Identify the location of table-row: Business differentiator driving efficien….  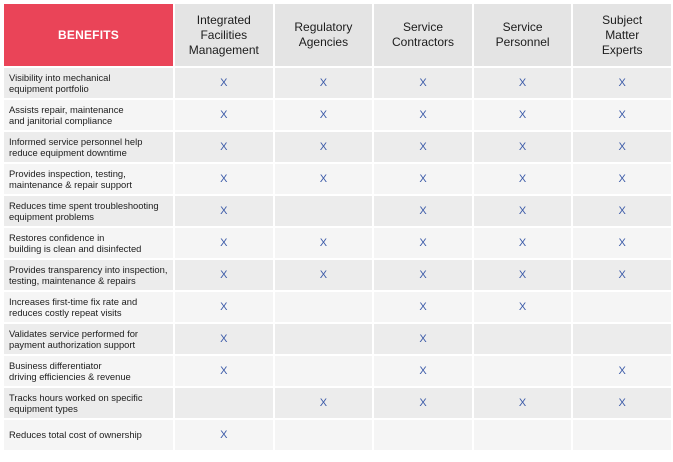
(337, 371).